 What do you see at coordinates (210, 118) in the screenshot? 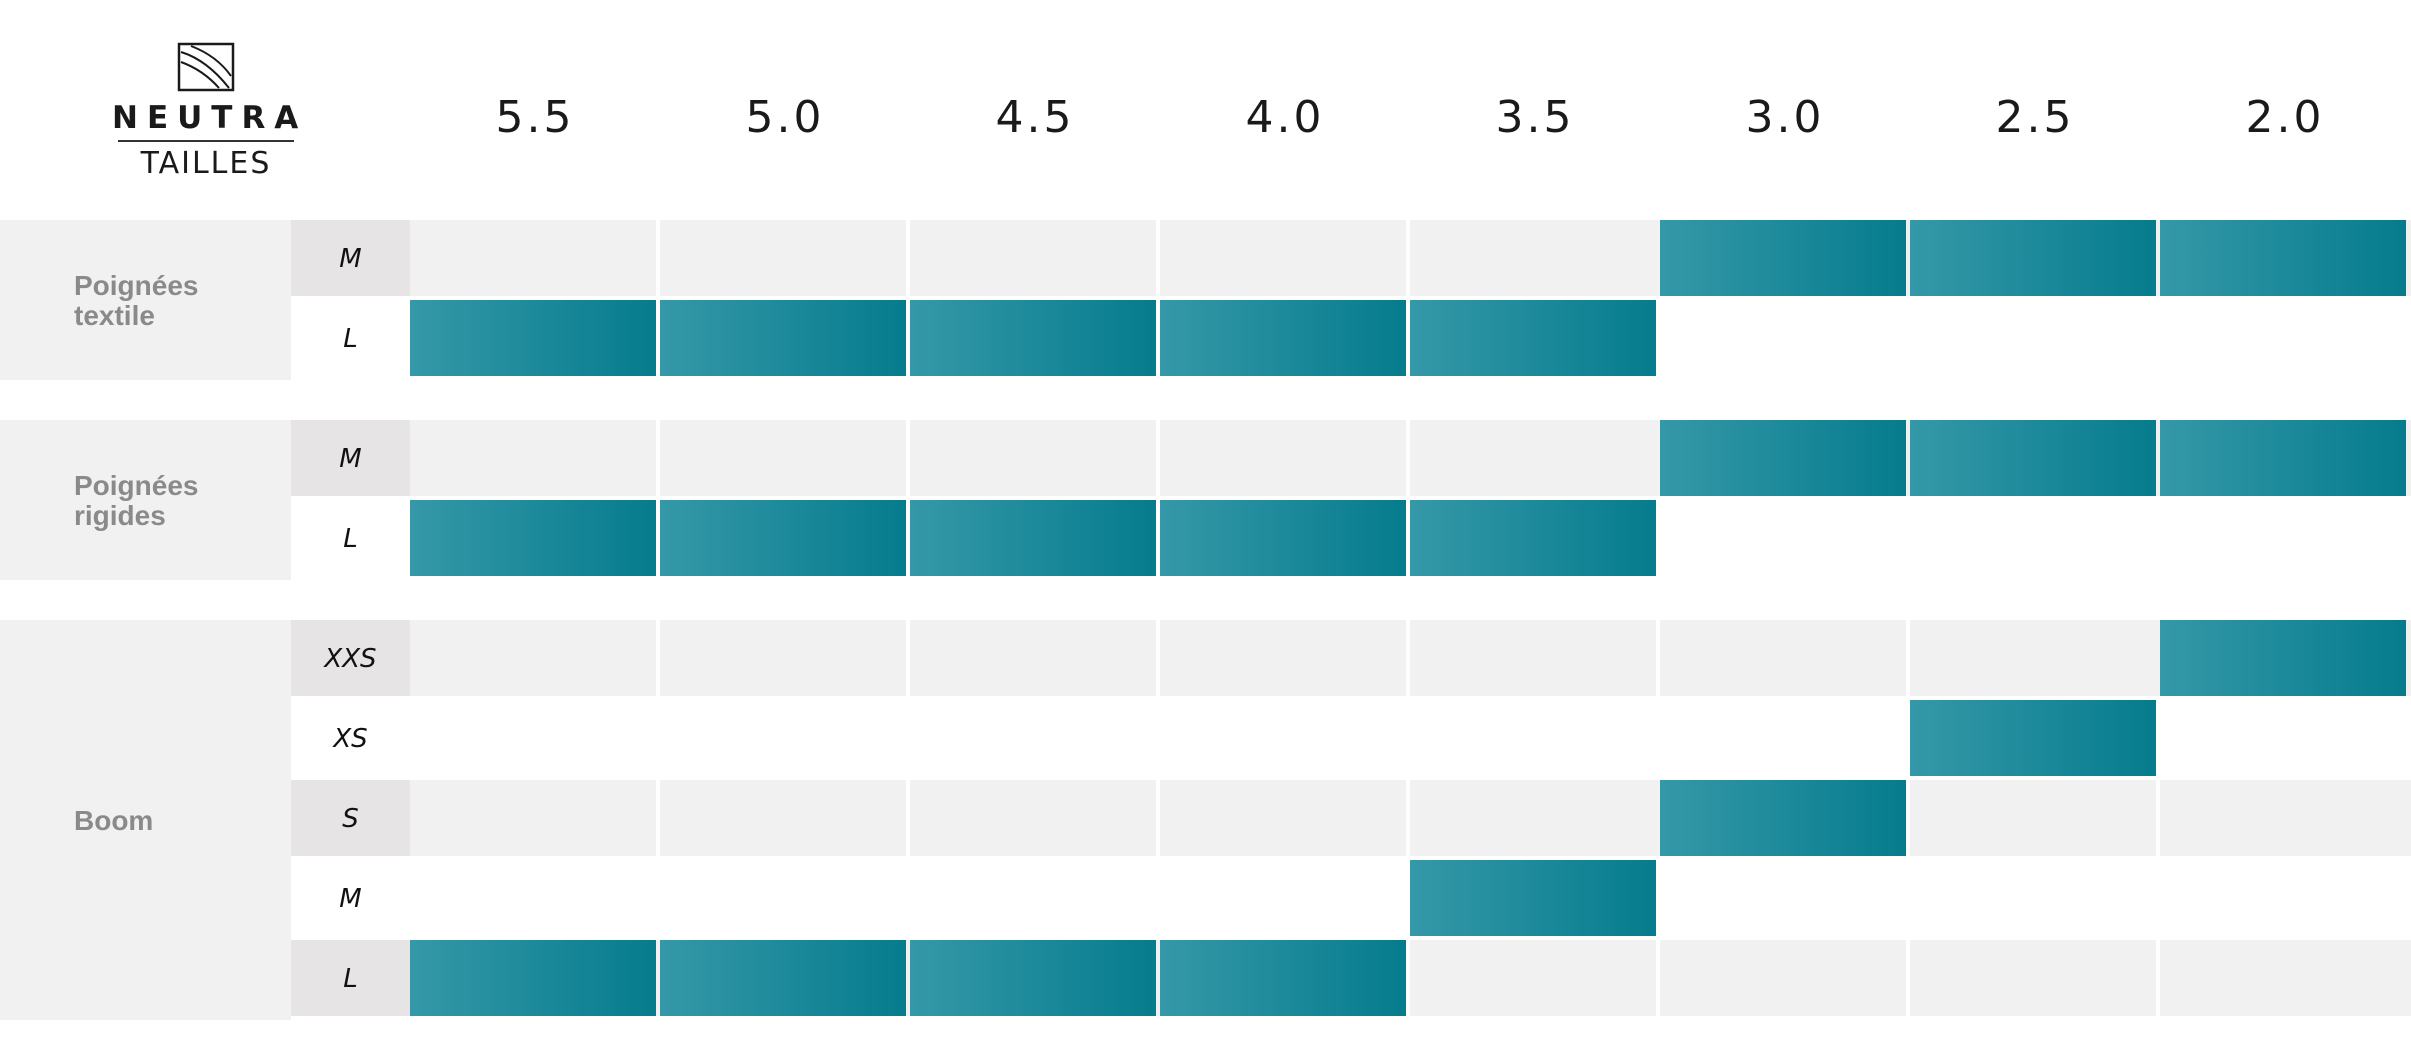
I see `brand-name: NEUTRA` at bounding box center [210, 118].